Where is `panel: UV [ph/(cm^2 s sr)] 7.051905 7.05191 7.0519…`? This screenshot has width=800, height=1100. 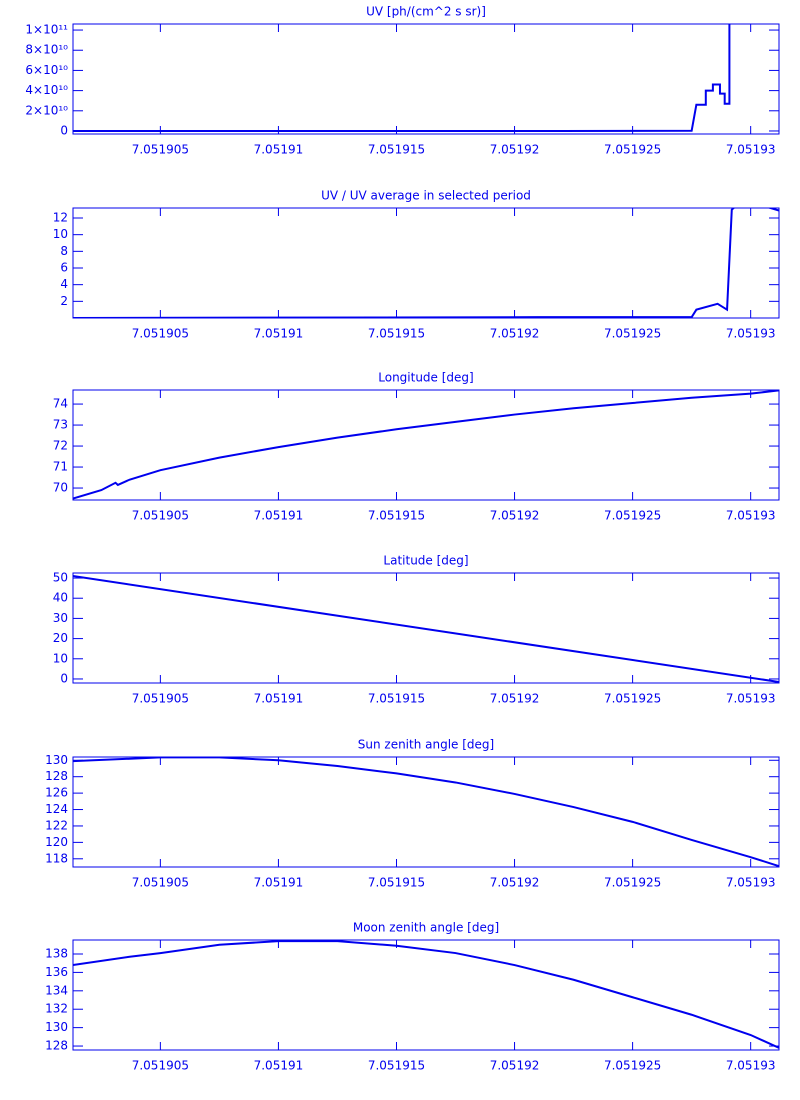
panel: UV [ph/(cm^2 s sr)] 7.051905 7.05191 7.0519… is located at coordinates (402, 81).